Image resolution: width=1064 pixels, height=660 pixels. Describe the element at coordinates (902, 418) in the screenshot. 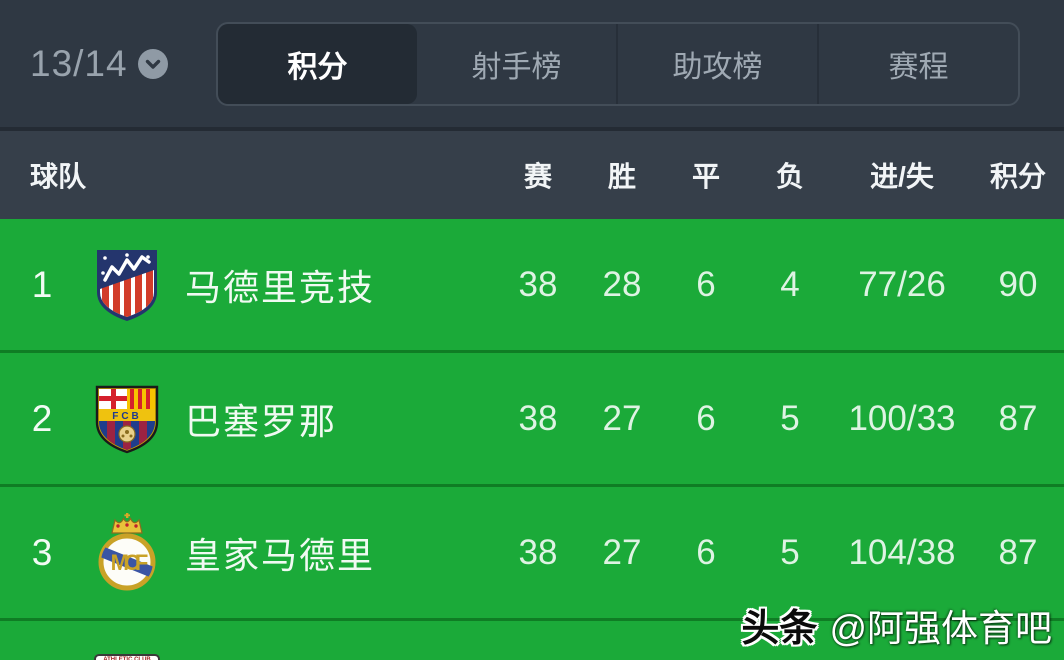

I see `stat-goals: 100/33` at that location.